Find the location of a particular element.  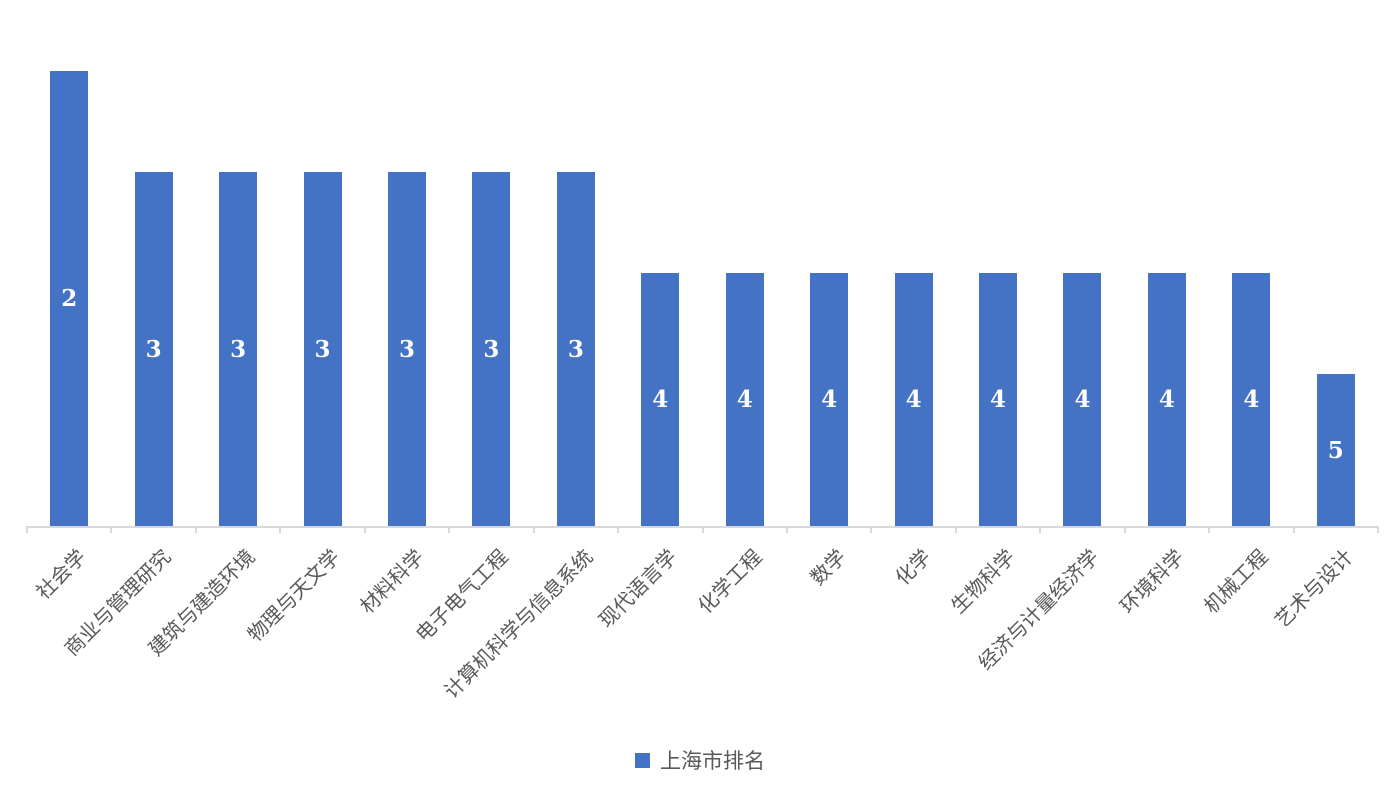

category-label: 材料科学 is located at coordinates (392, 582).